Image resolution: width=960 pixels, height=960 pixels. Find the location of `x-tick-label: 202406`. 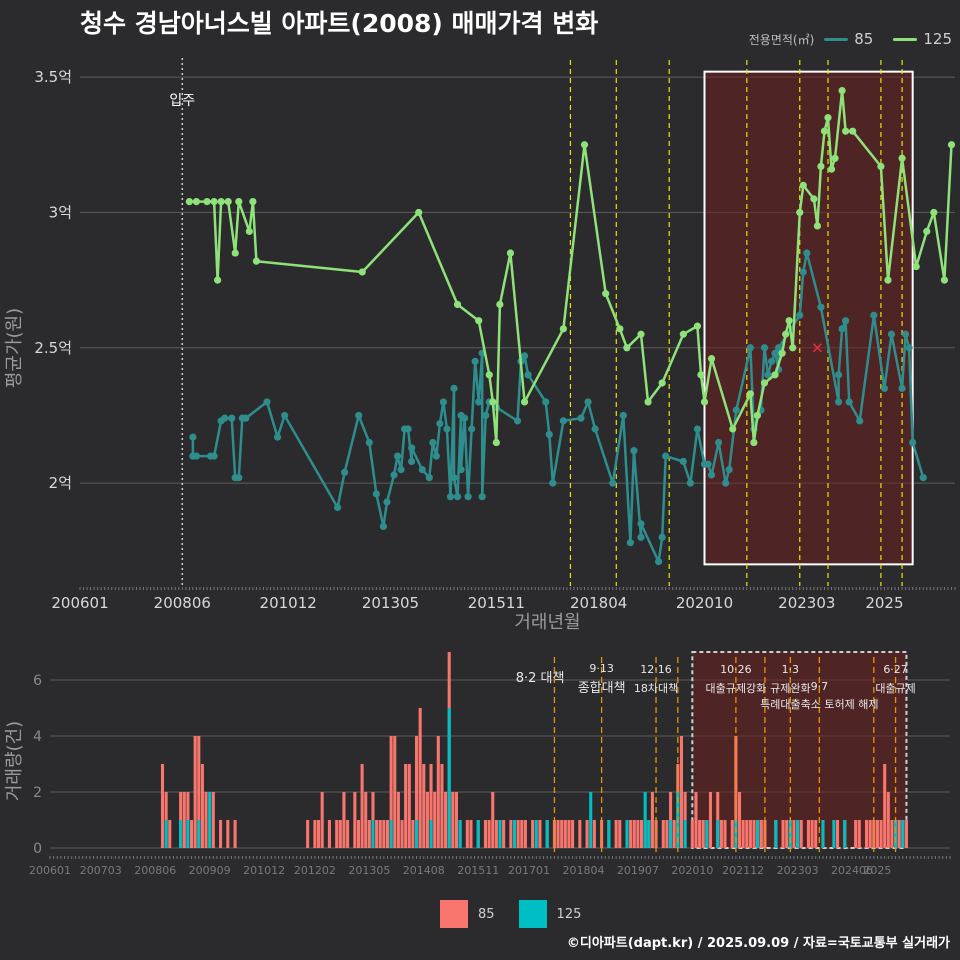

x-tick-label: 202406 is located at coordinates (852, 870).